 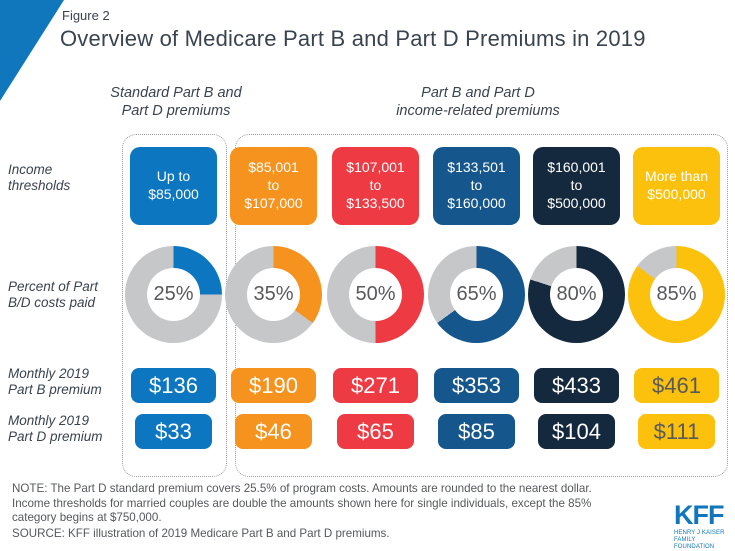 What do you see at coordinates (476, 385) in the screenshot?
I see `part-b-premium-badge: $353` at bounding box center [476, 385].